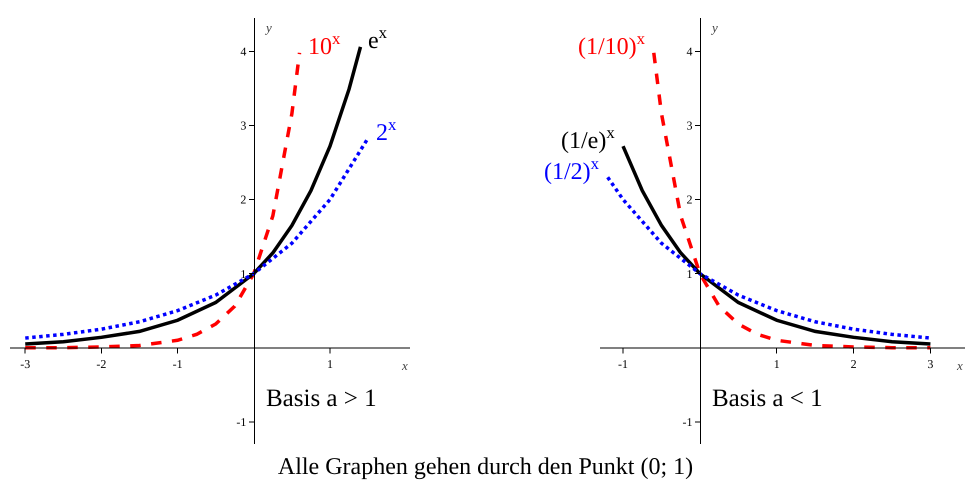 The image size is (971, 491). What do you see at coordinates (485, 467) in the screenshot?
I see `text: Alle Graphen gehen durch den Punkt (0; 1)` at bounding box center [485, 467].